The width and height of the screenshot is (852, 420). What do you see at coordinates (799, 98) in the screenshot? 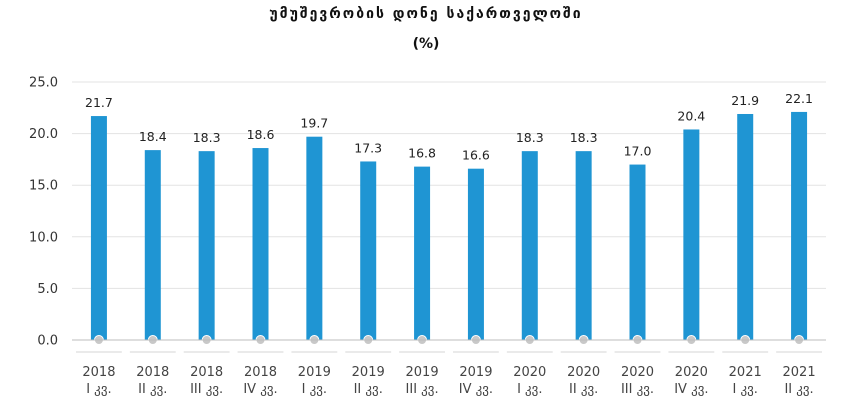
I see `data-label: 22.1` at bounding box center [799, 98].